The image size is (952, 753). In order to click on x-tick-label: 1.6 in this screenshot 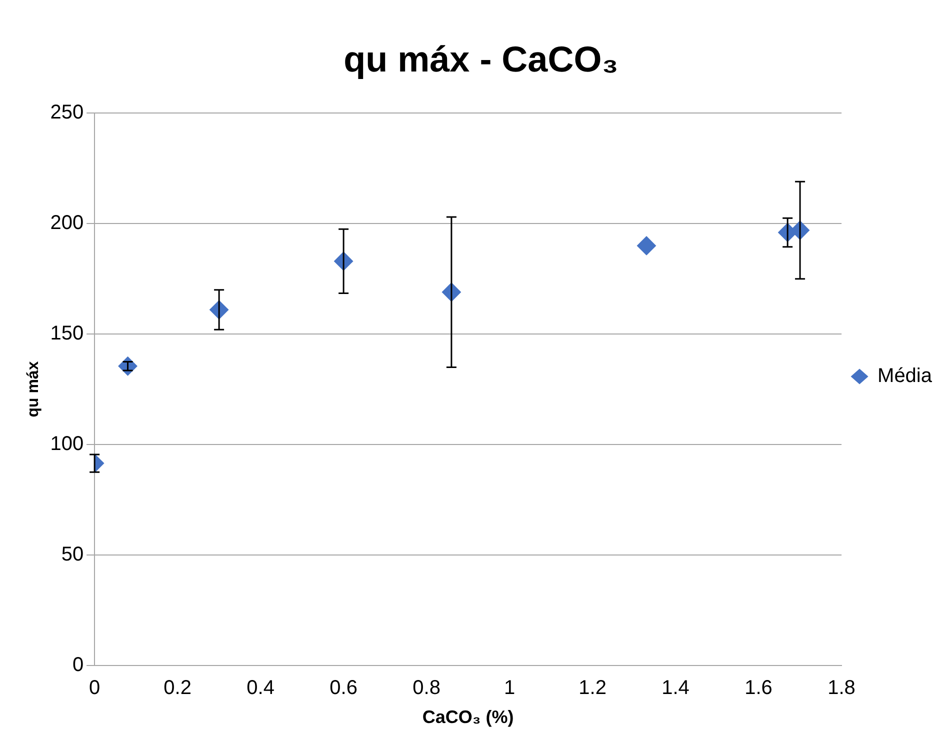, I will do `click(758, 687)`.